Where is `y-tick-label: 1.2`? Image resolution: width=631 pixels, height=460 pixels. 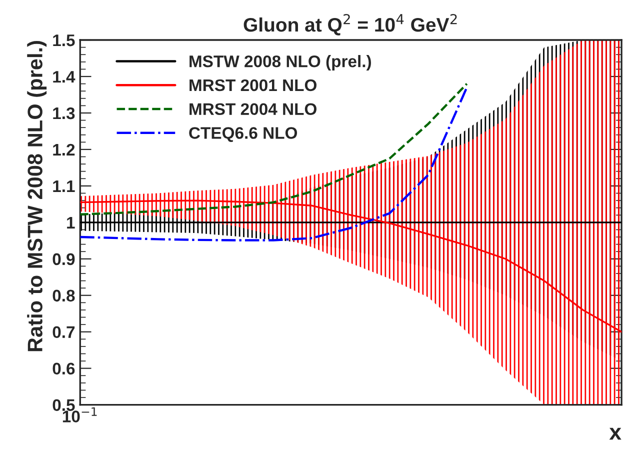 y-tick-label: 1.2 is located at coordinates (64, 150).